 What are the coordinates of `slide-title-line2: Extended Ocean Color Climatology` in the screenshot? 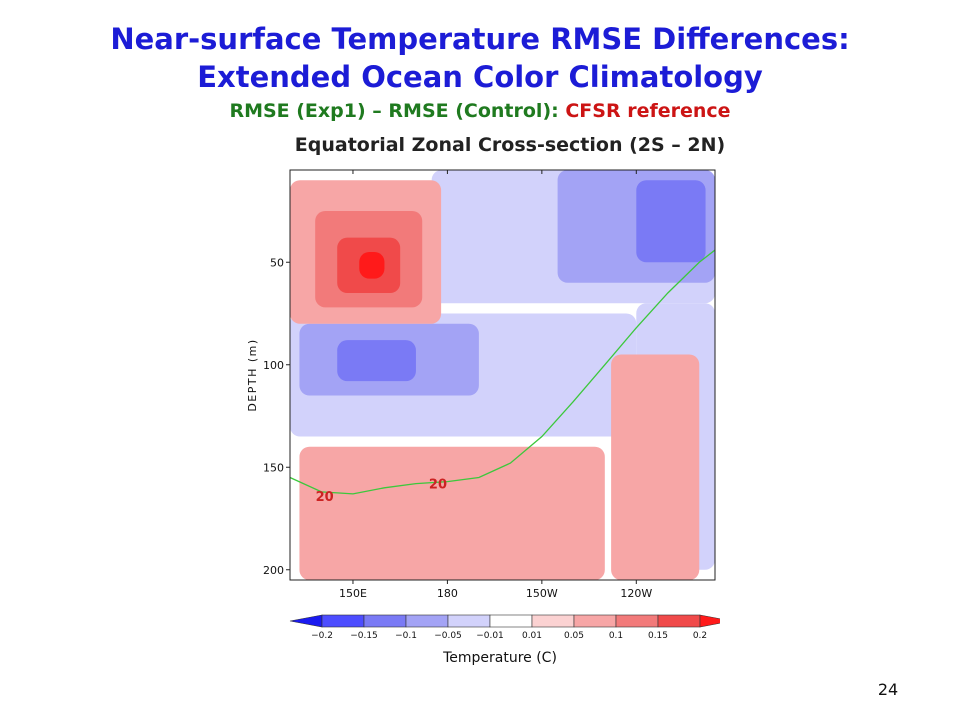 It's located at (480, 77).